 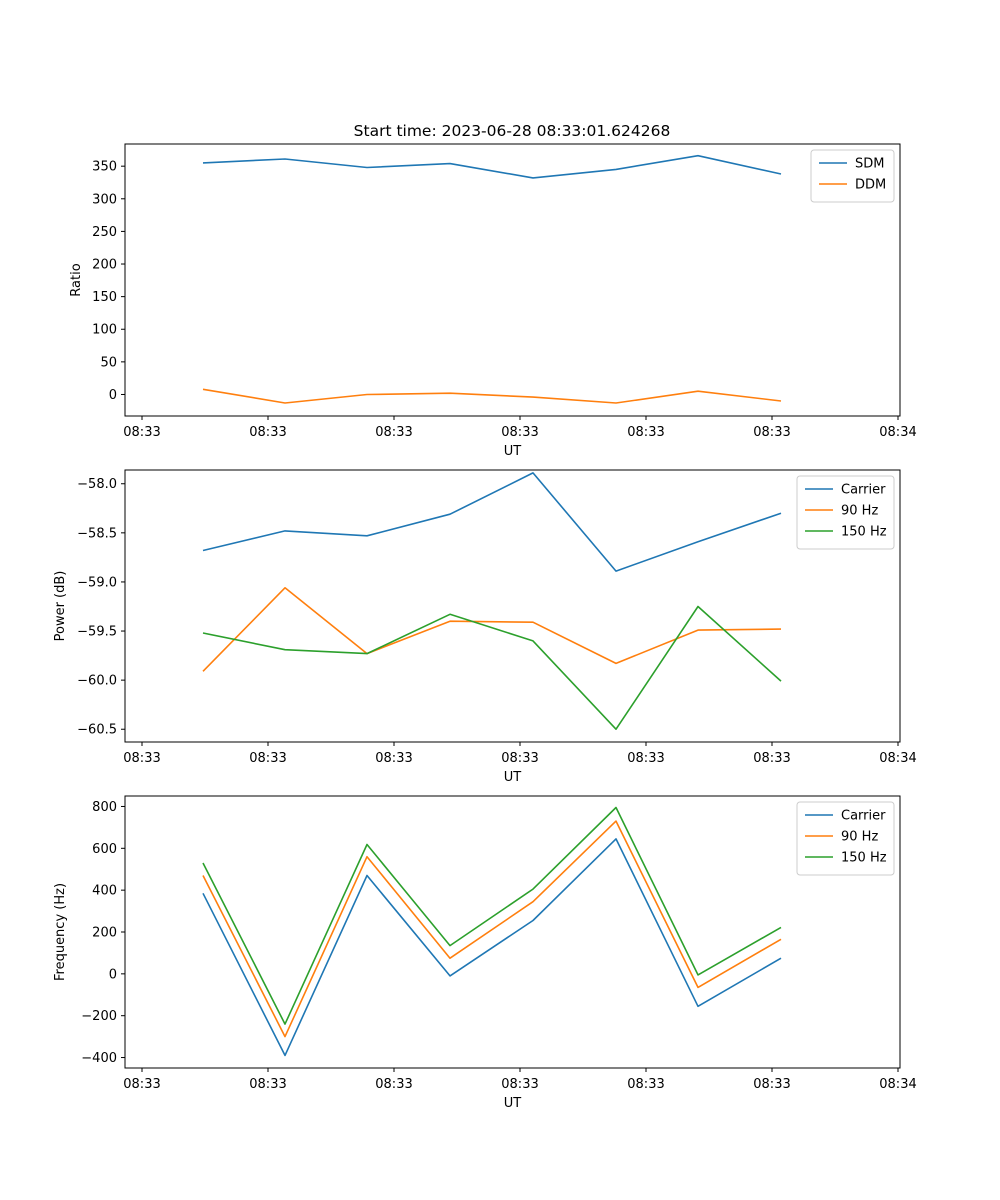 What do you see at coordinates (104, 167) in the screenshot?
I see `y-tick-label: 350` at bounding box center [104, 167].